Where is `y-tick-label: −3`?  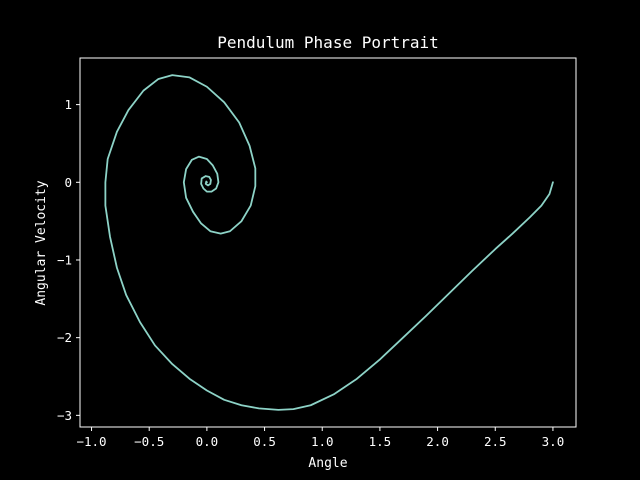 y-tick-label: −3 is located at coordinates (64, 415).